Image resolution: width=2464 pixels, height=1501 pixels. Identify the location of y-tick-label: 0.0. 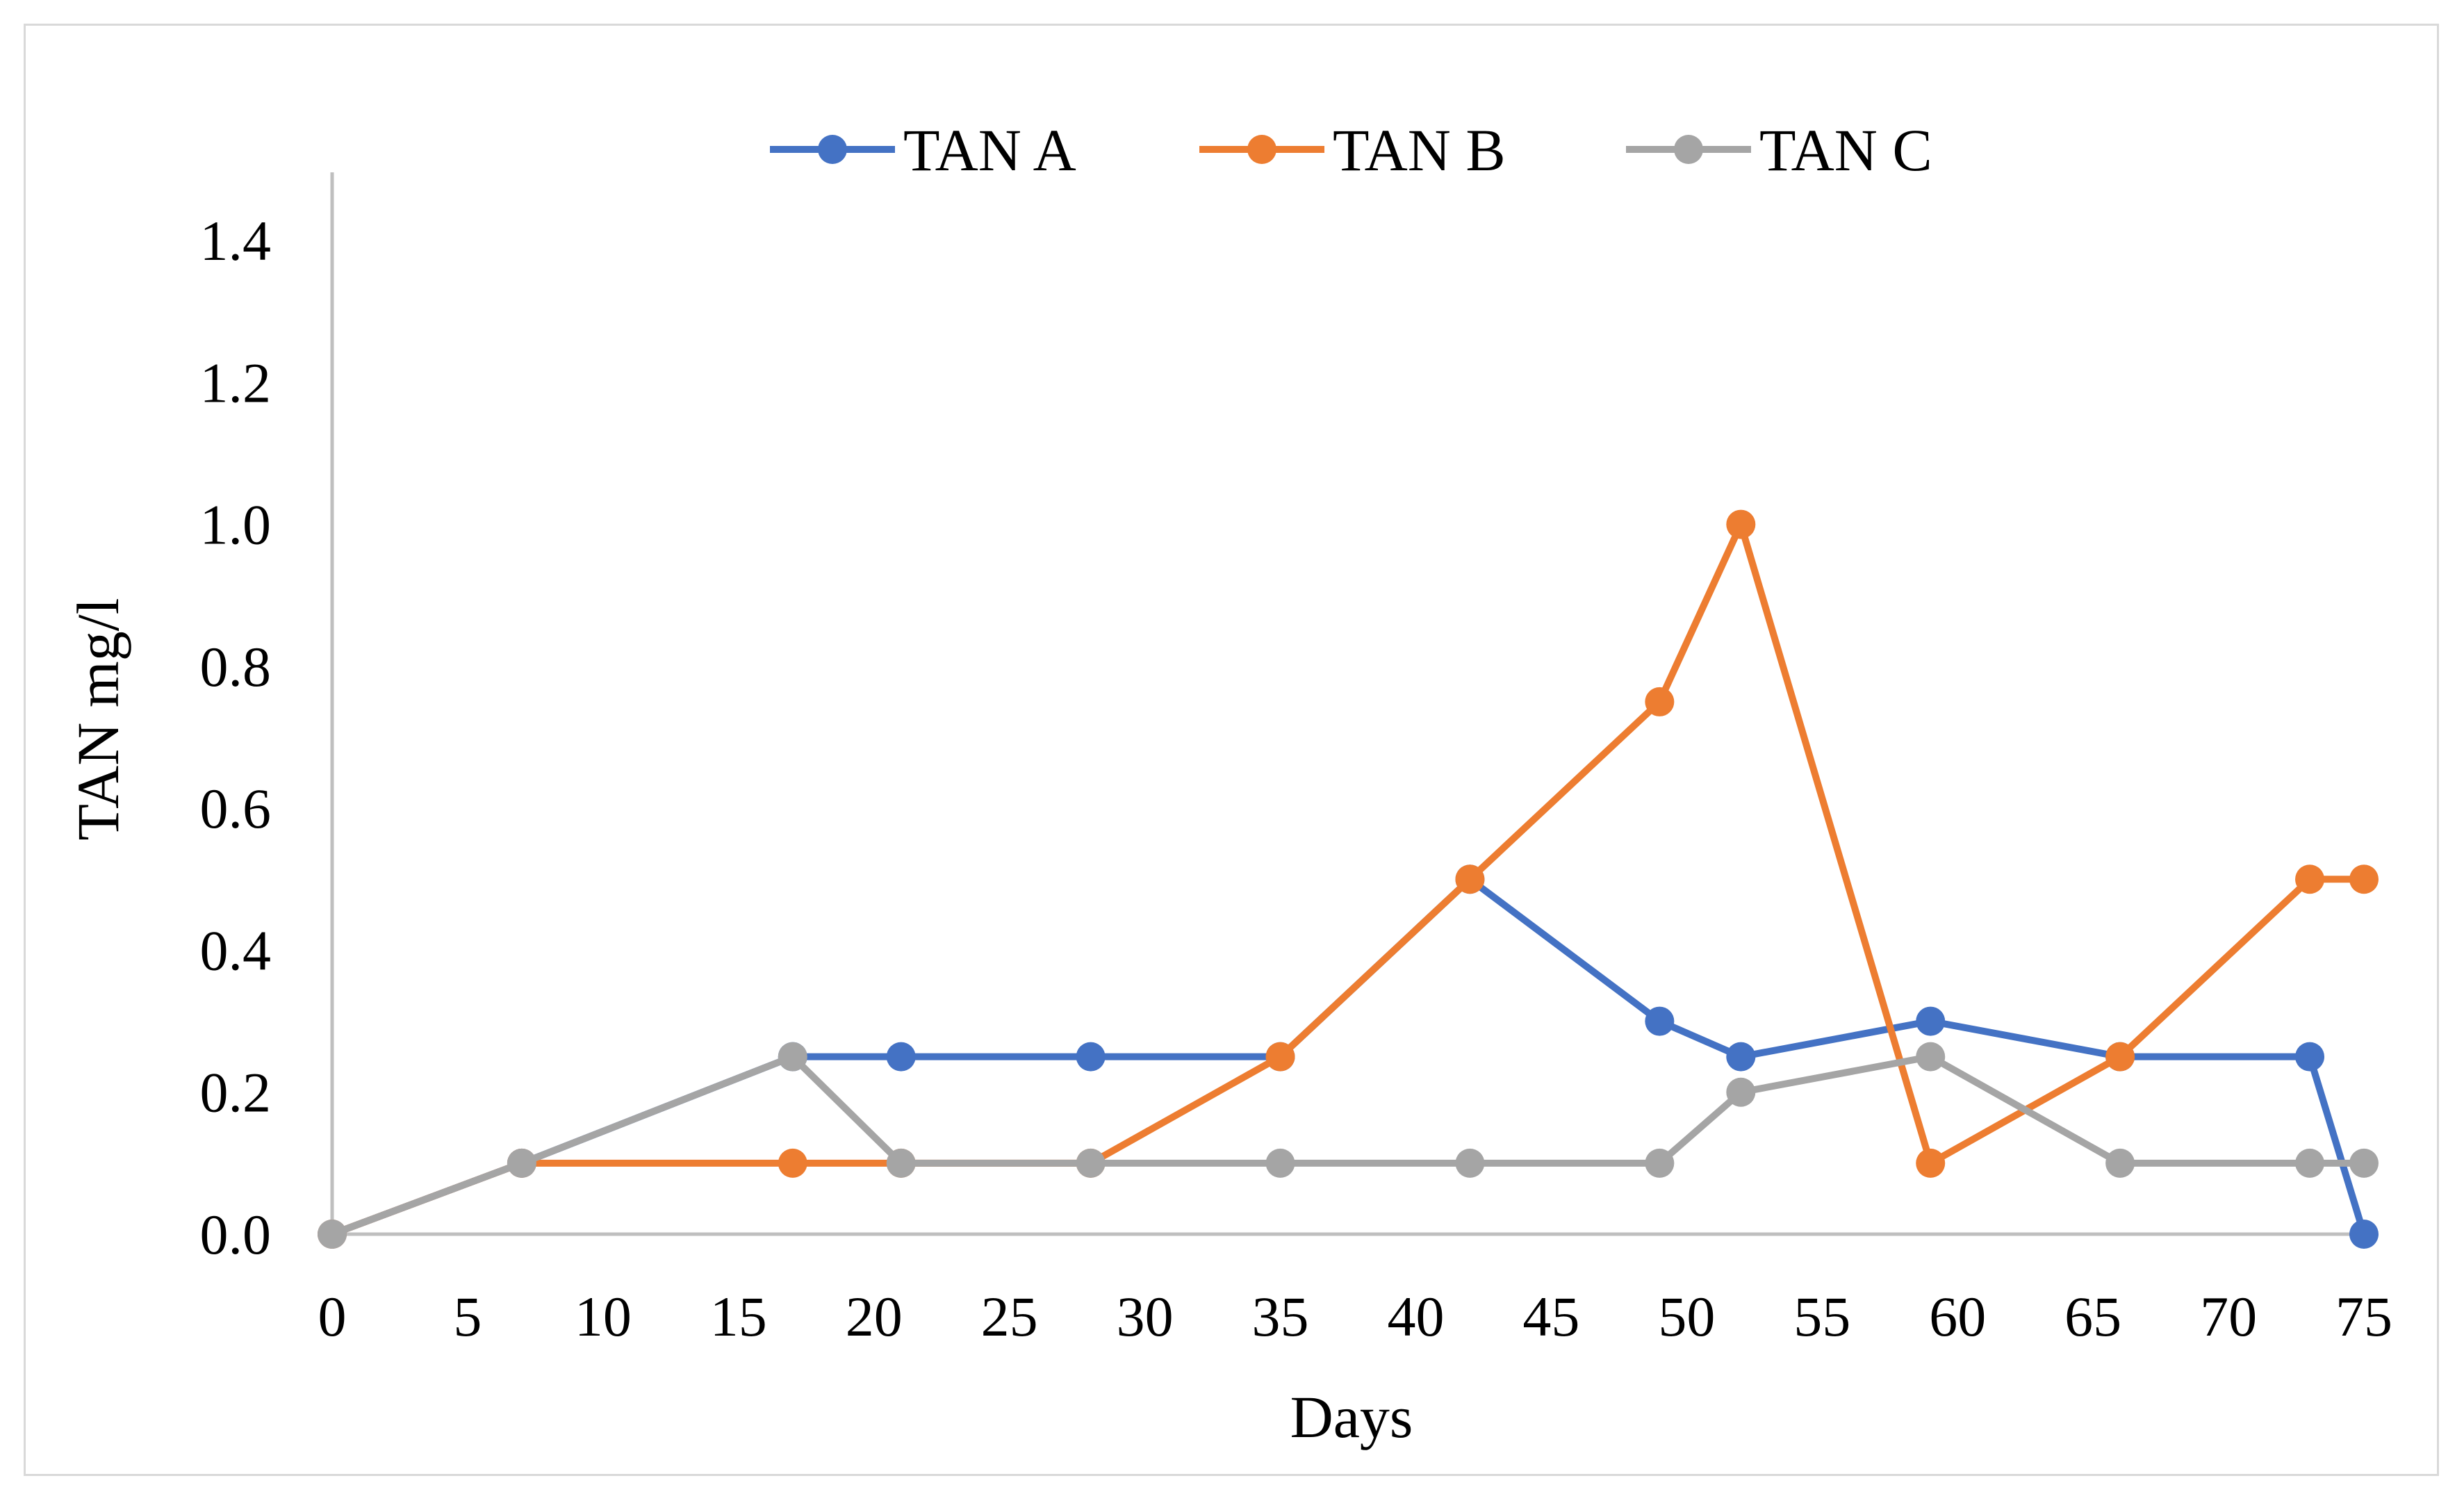
(236, 1234).